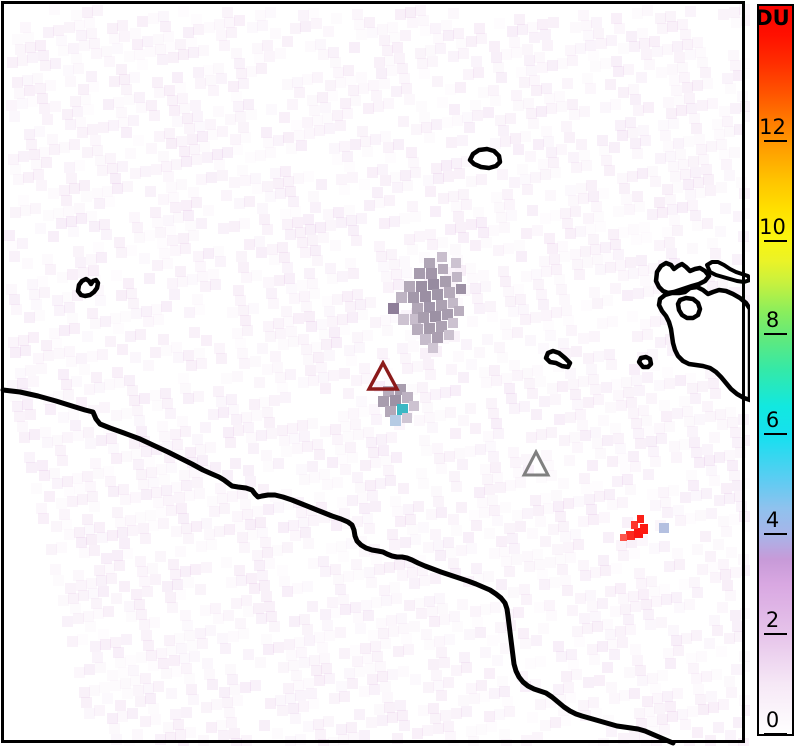  Describe the element at coordinates (485, 158) in the screenshot. I see `island-north-elongated` at that location.